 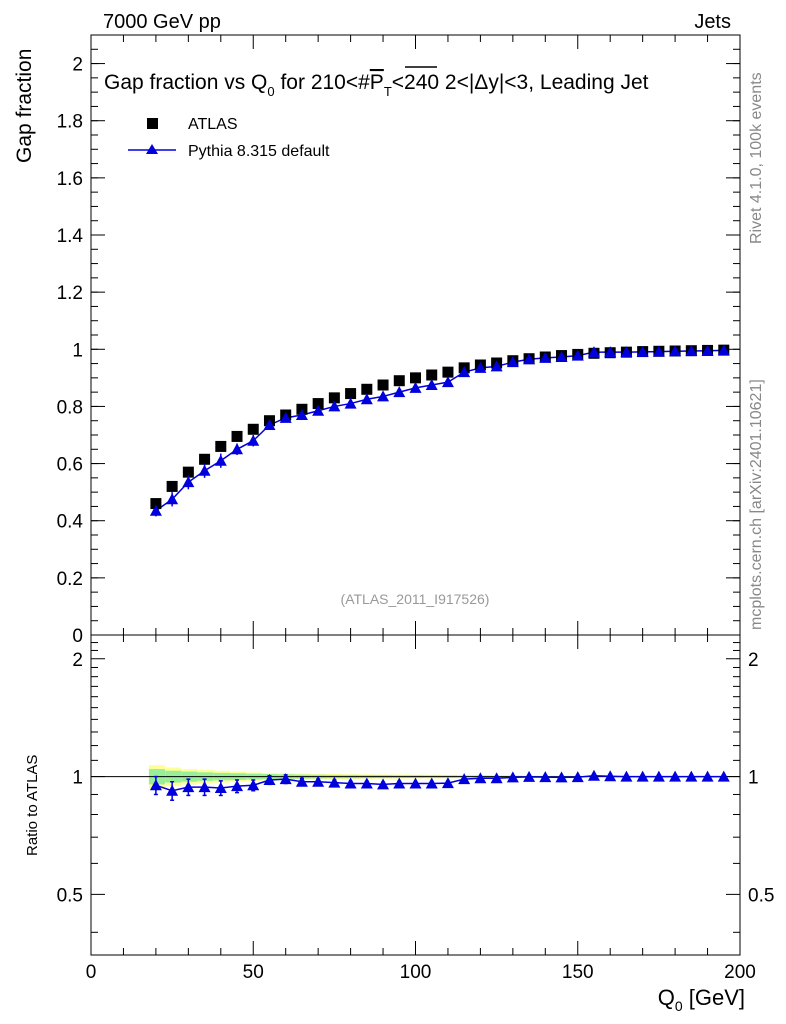 I want to click on legend: ATLAS Pythia 8.315 default, so click(x=229, y=138).